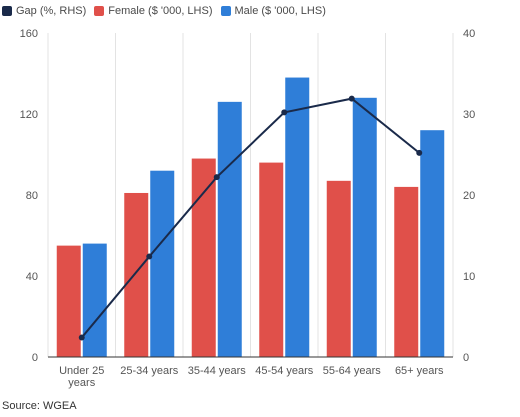  I want to click on gap-swatch-icon, so click(7, 11).